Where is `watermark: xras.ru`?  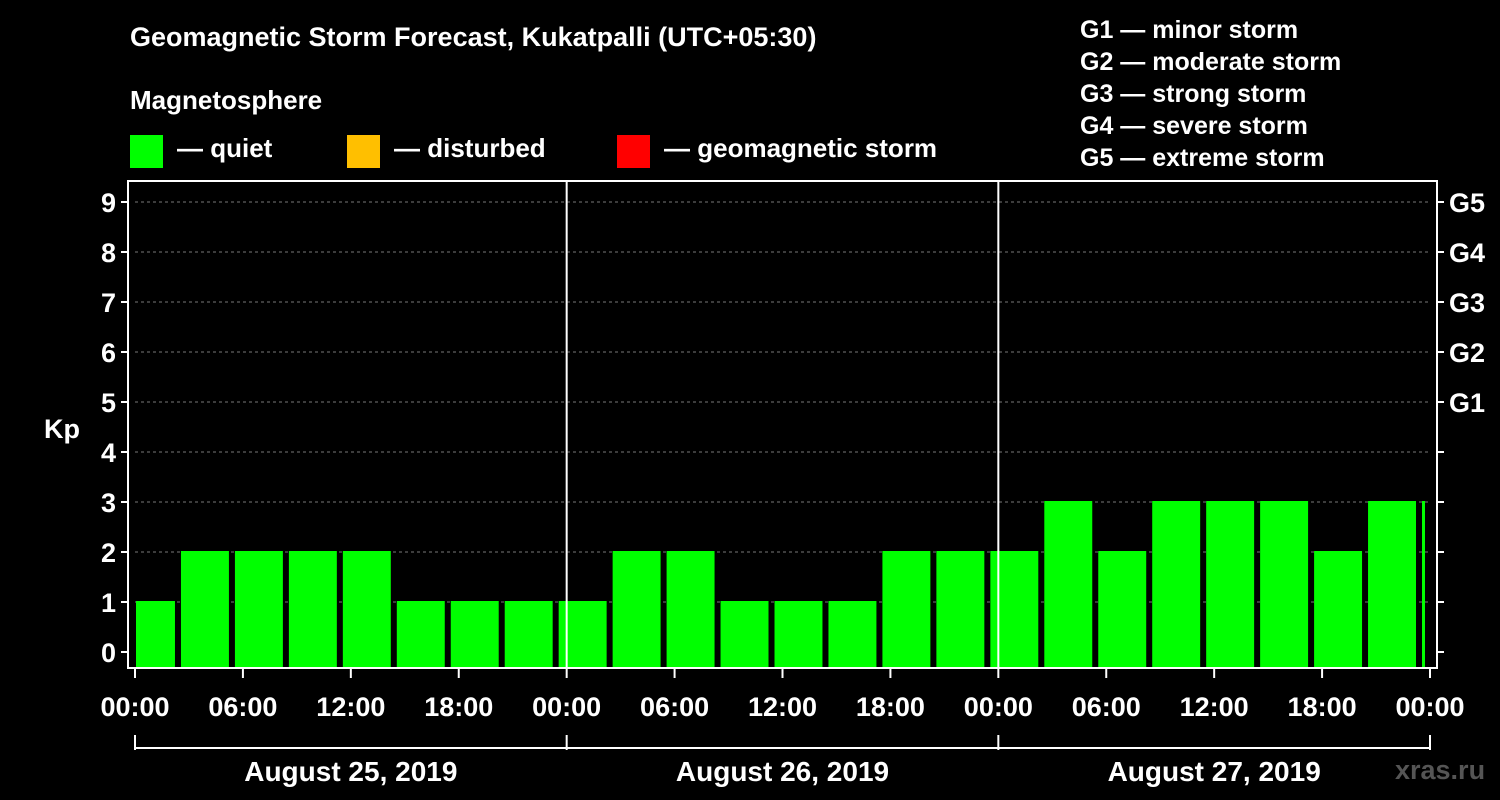 watermark: xras.ru is located at coordinates (1440, 770).